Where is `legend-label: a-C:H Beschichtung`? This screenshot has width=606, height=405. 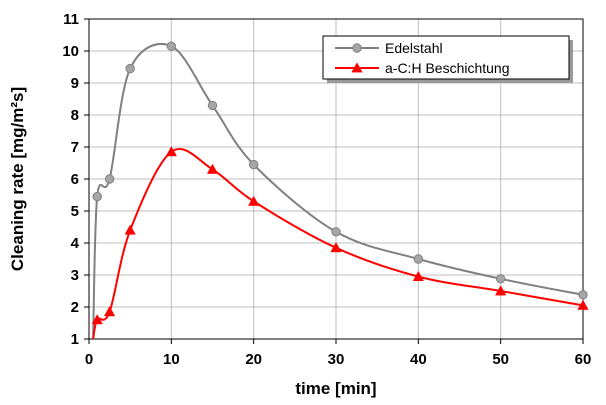 legend-label: a-C:H Beschichtung is located at coordinates (447, 68).